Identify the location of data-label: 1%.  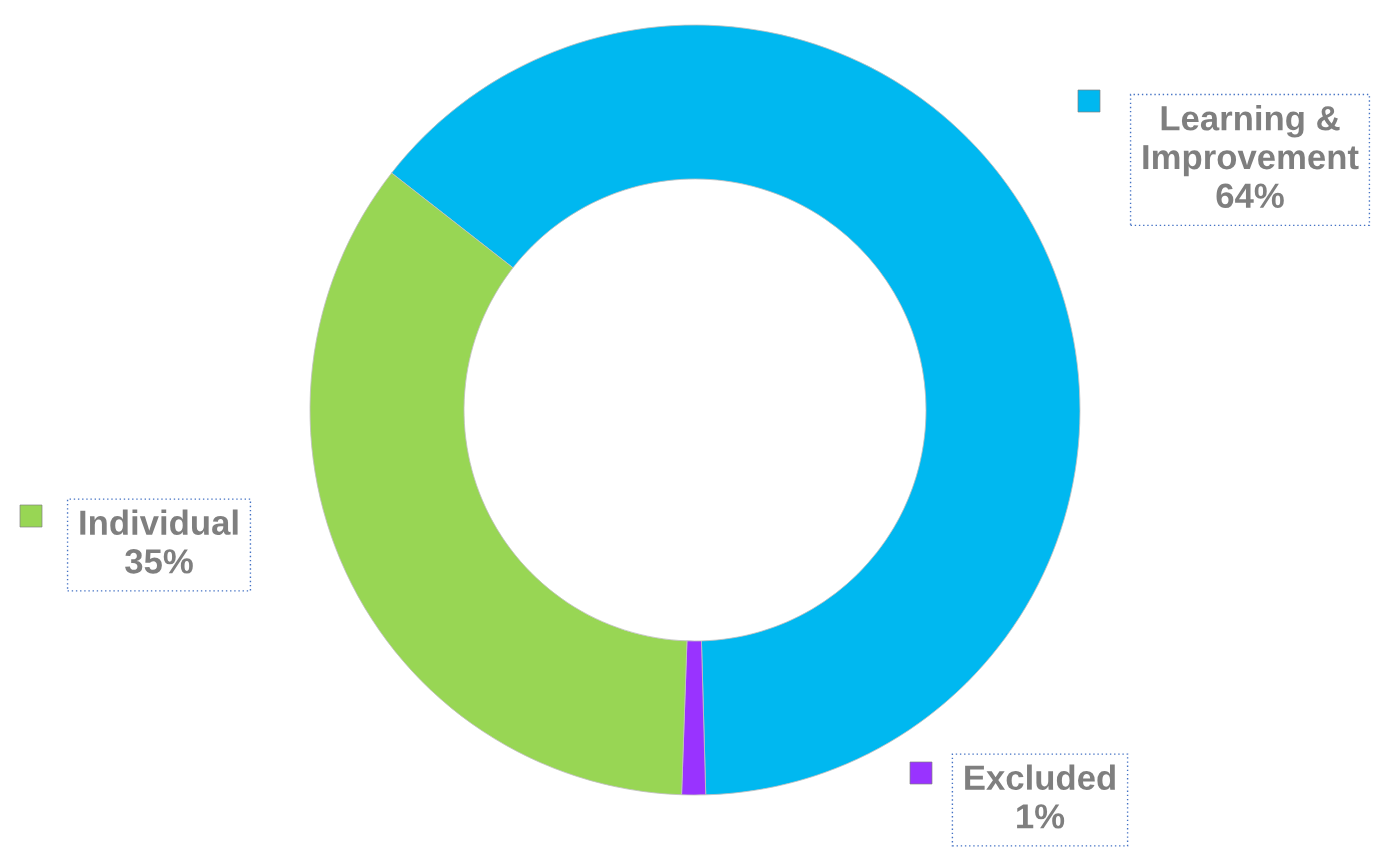
(1041, 816).